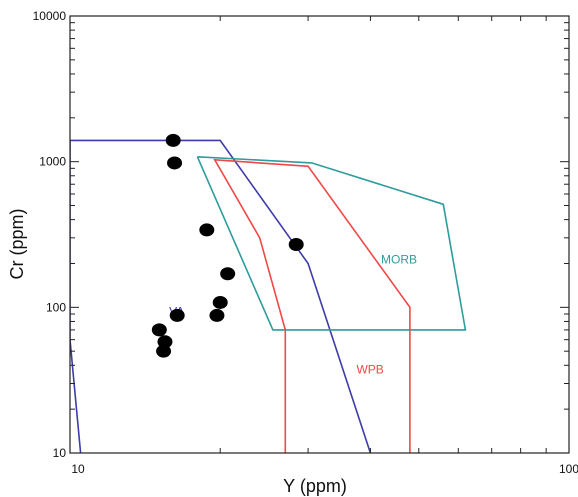 The height and width of the screenshot is (497, 578). Describe the element at coordinates (315, 486) in the screenshot. I see `x-axis-title: Y (ppm)` at that location.